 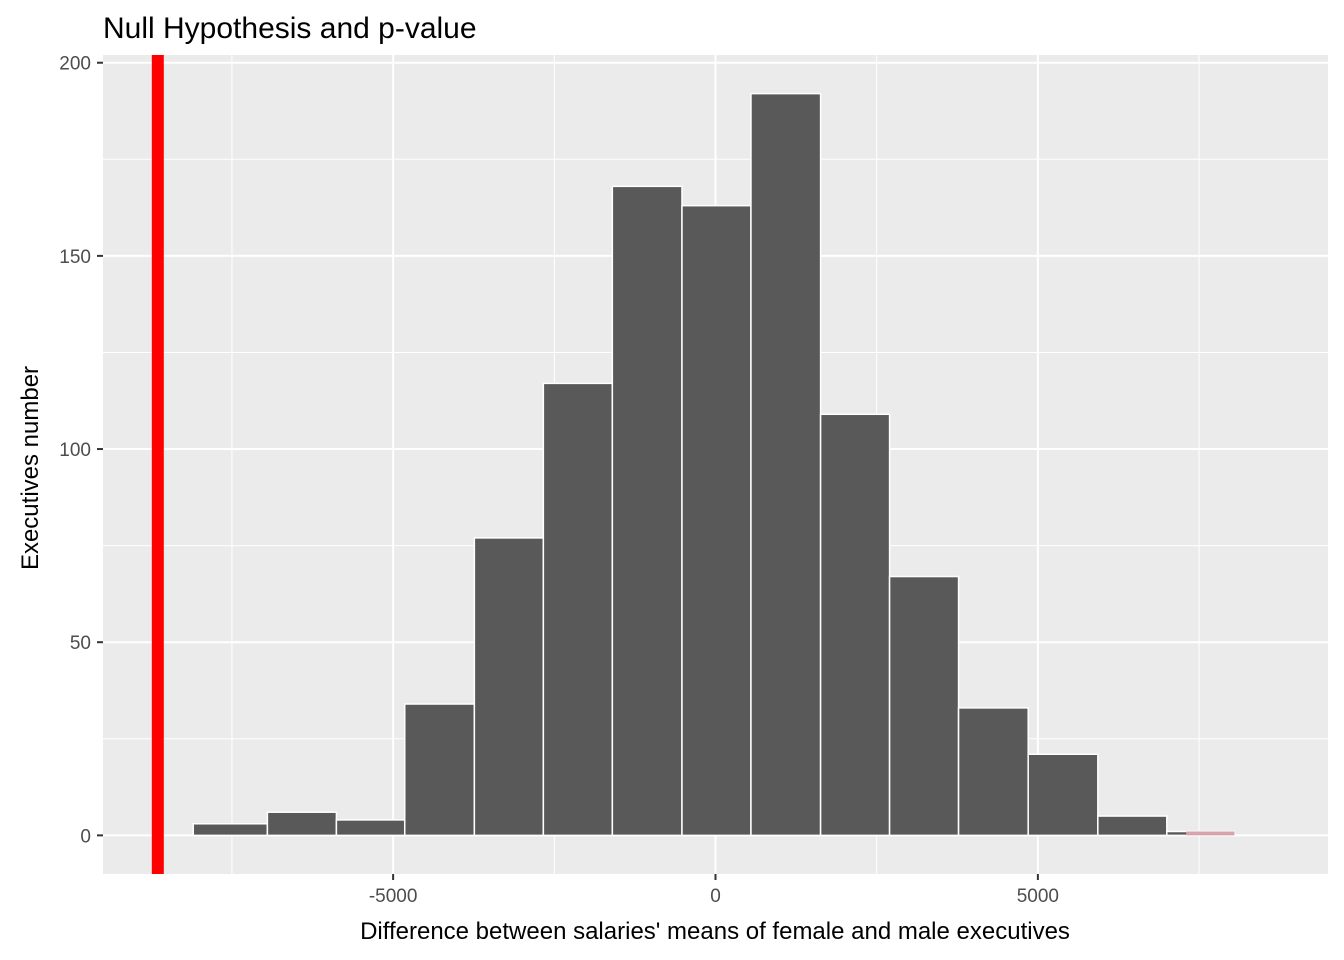 What do you see at coordinates (393, 896) in the screenshot?
I see `x-tick-label: -5000` at bounding box center [393, 896].